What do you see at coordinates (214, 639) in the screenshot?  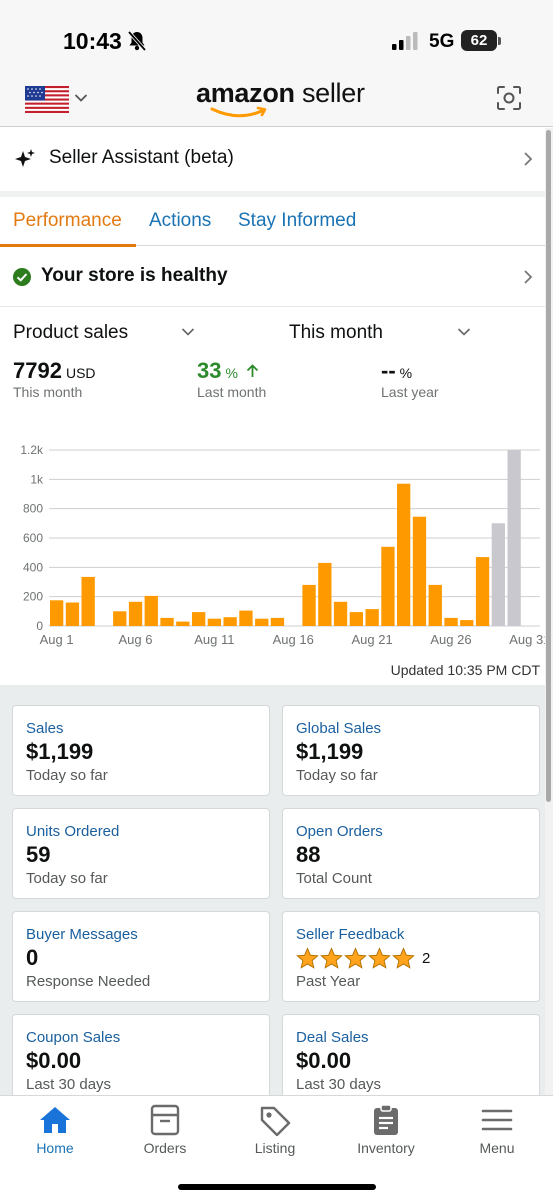 I see `x-tick-label: Aug 11` at bounding box center [214, 639].